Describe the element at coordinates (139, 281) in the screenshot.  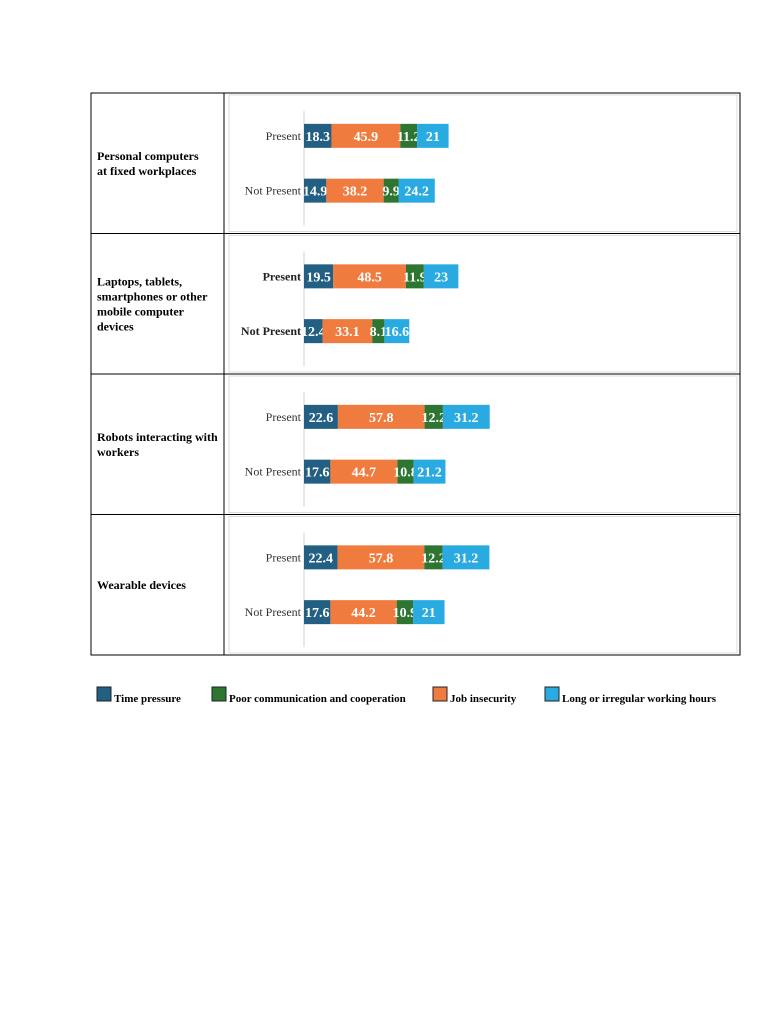
I see `group-label-2-line-1: Laptops, tablets,` at that location.